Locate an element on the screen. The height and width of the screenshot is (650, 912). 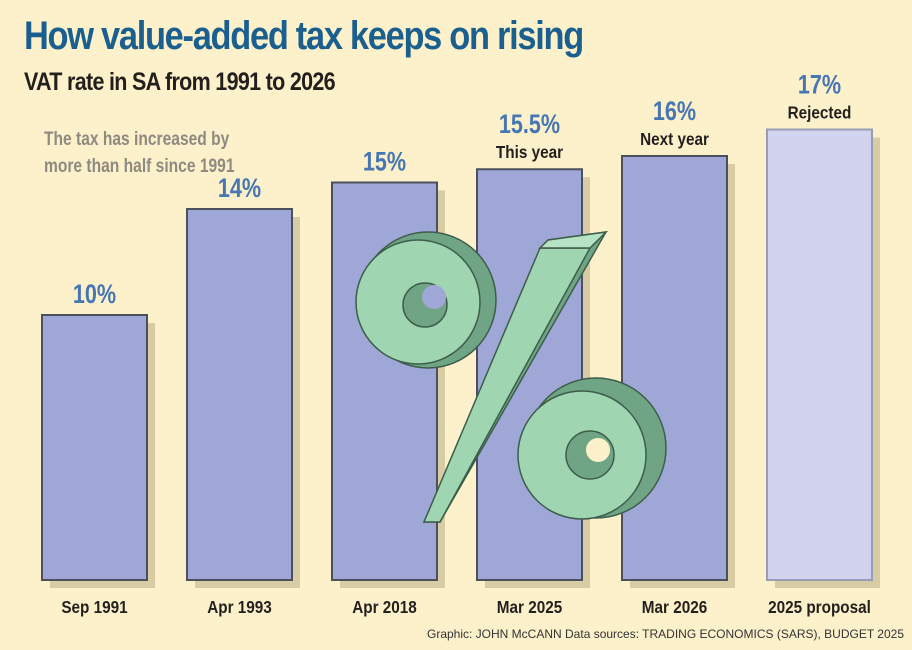
value-label: 15.5% is located at coordinates (529, 125).